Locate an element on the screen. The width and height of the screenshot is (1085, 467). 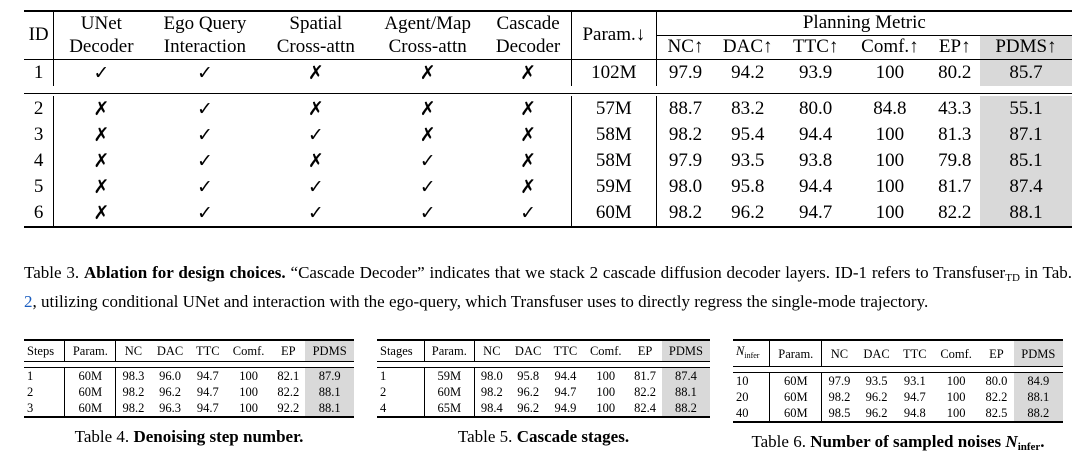
cell-ttc: 93.8 is located at coordinates (816, 160).